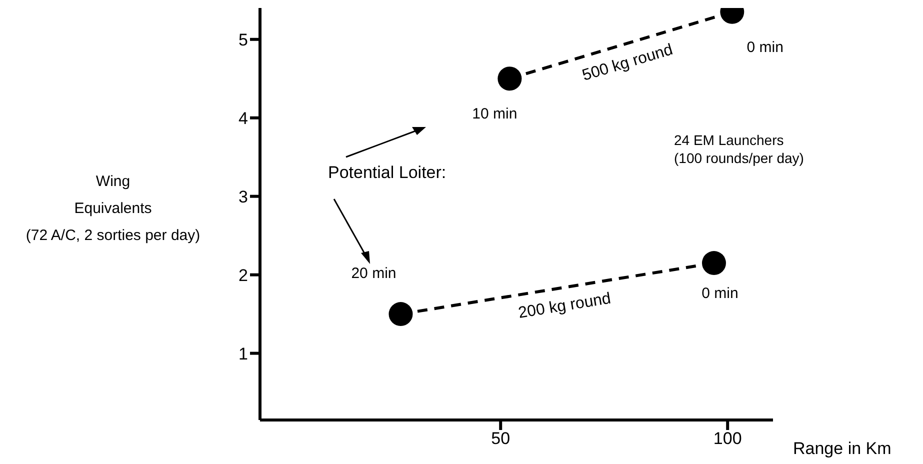 This screenshot has width=923, height=464. I want to click on x-tick-label: 50, so click(500, 438).